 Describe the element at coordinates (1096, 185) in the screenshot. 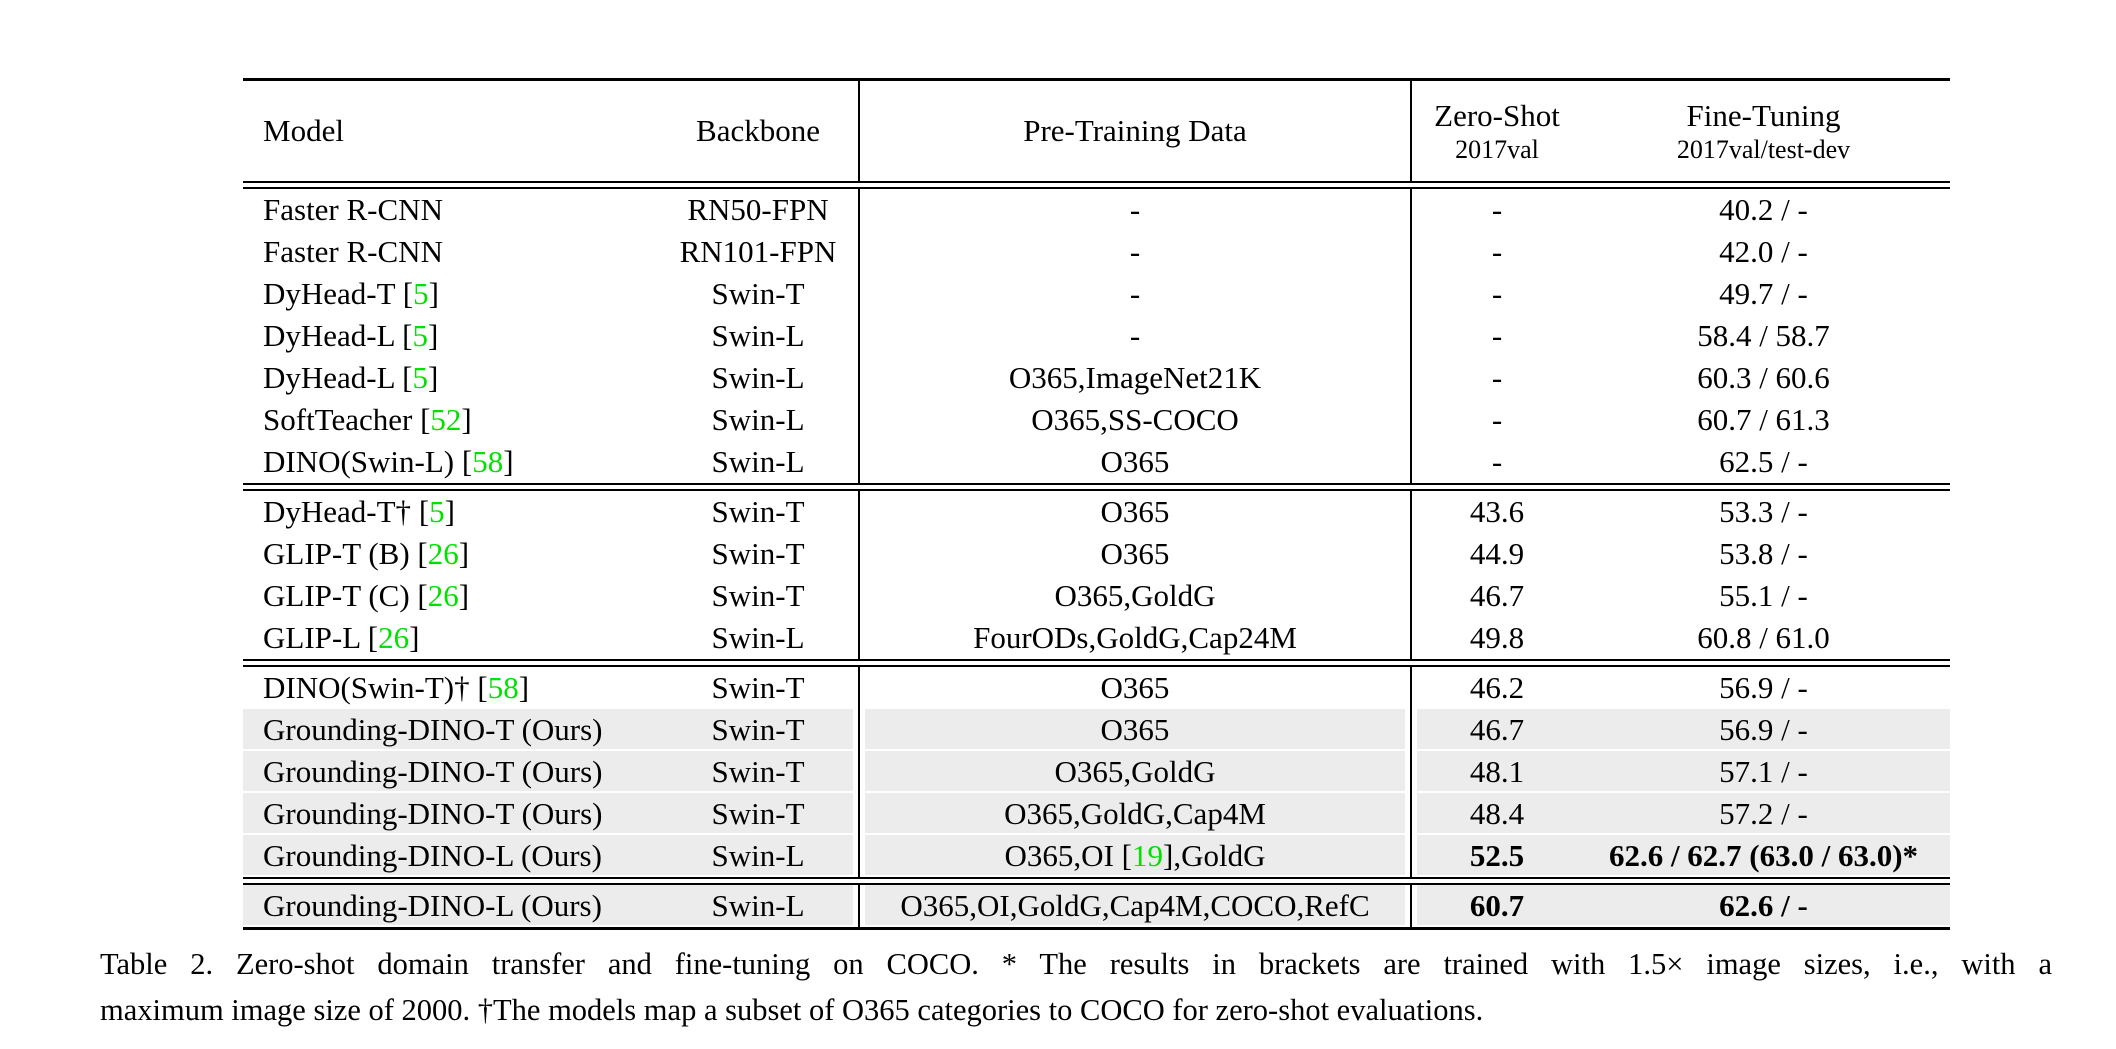

I see `header-rule` at that location.